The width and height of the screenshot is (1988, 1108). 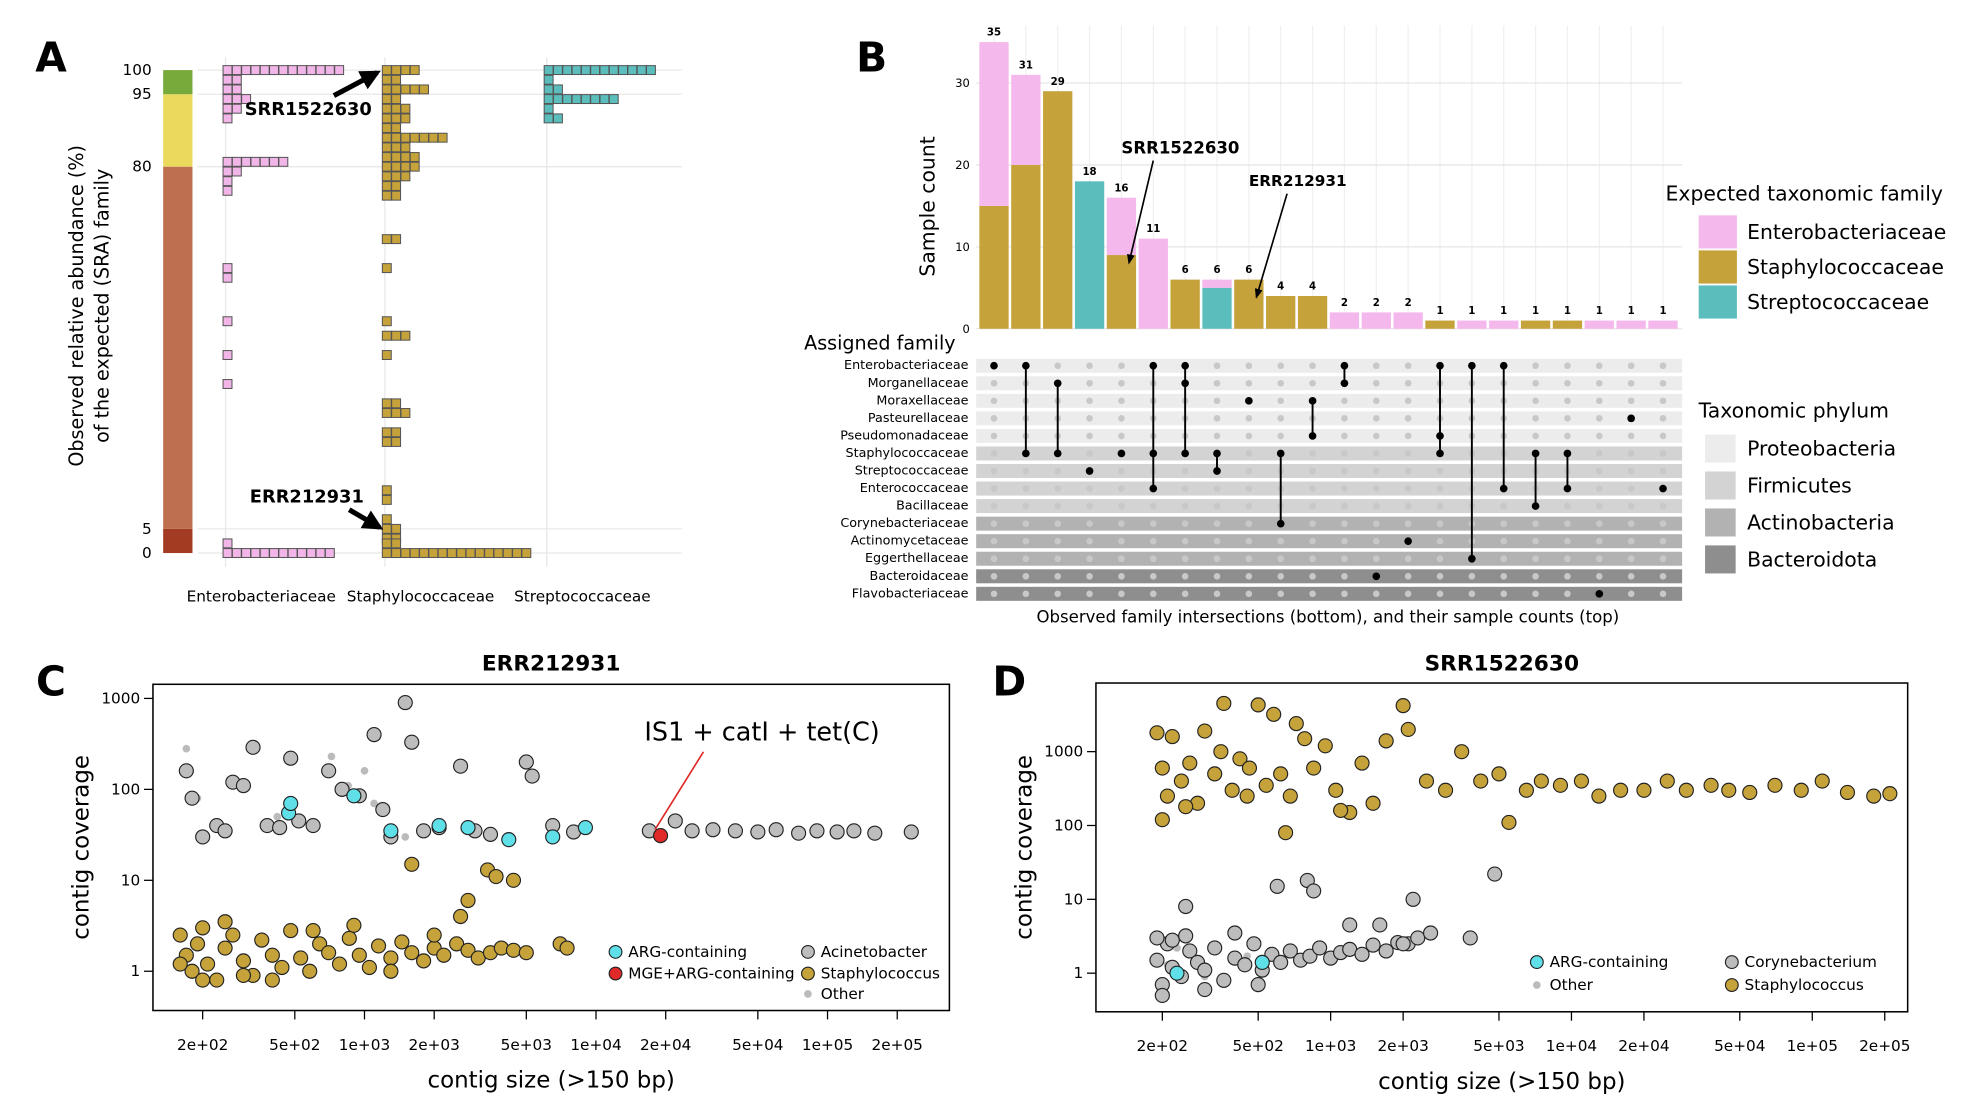 I want to click on x-tick-label: 2e+04, so click(x=665, y=1045).